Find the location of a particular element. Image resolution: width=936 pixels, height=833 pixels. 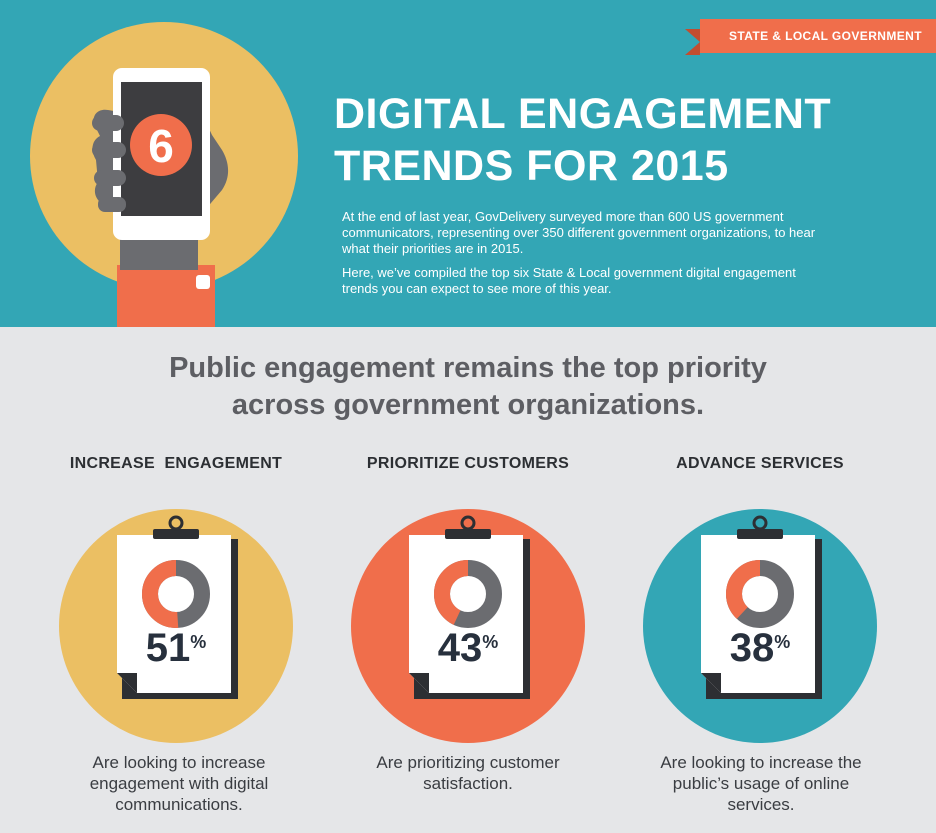

stat-percentage: 51% is located at coordinates (176, 648).